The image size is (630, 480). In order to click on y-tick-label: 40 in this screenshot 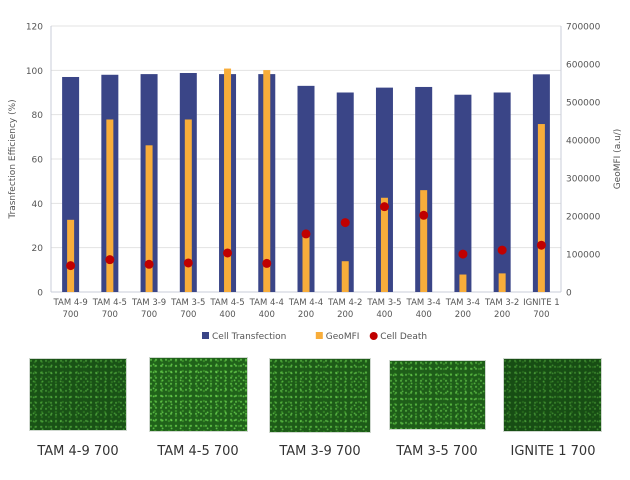, I will do `click(38, 205)`.